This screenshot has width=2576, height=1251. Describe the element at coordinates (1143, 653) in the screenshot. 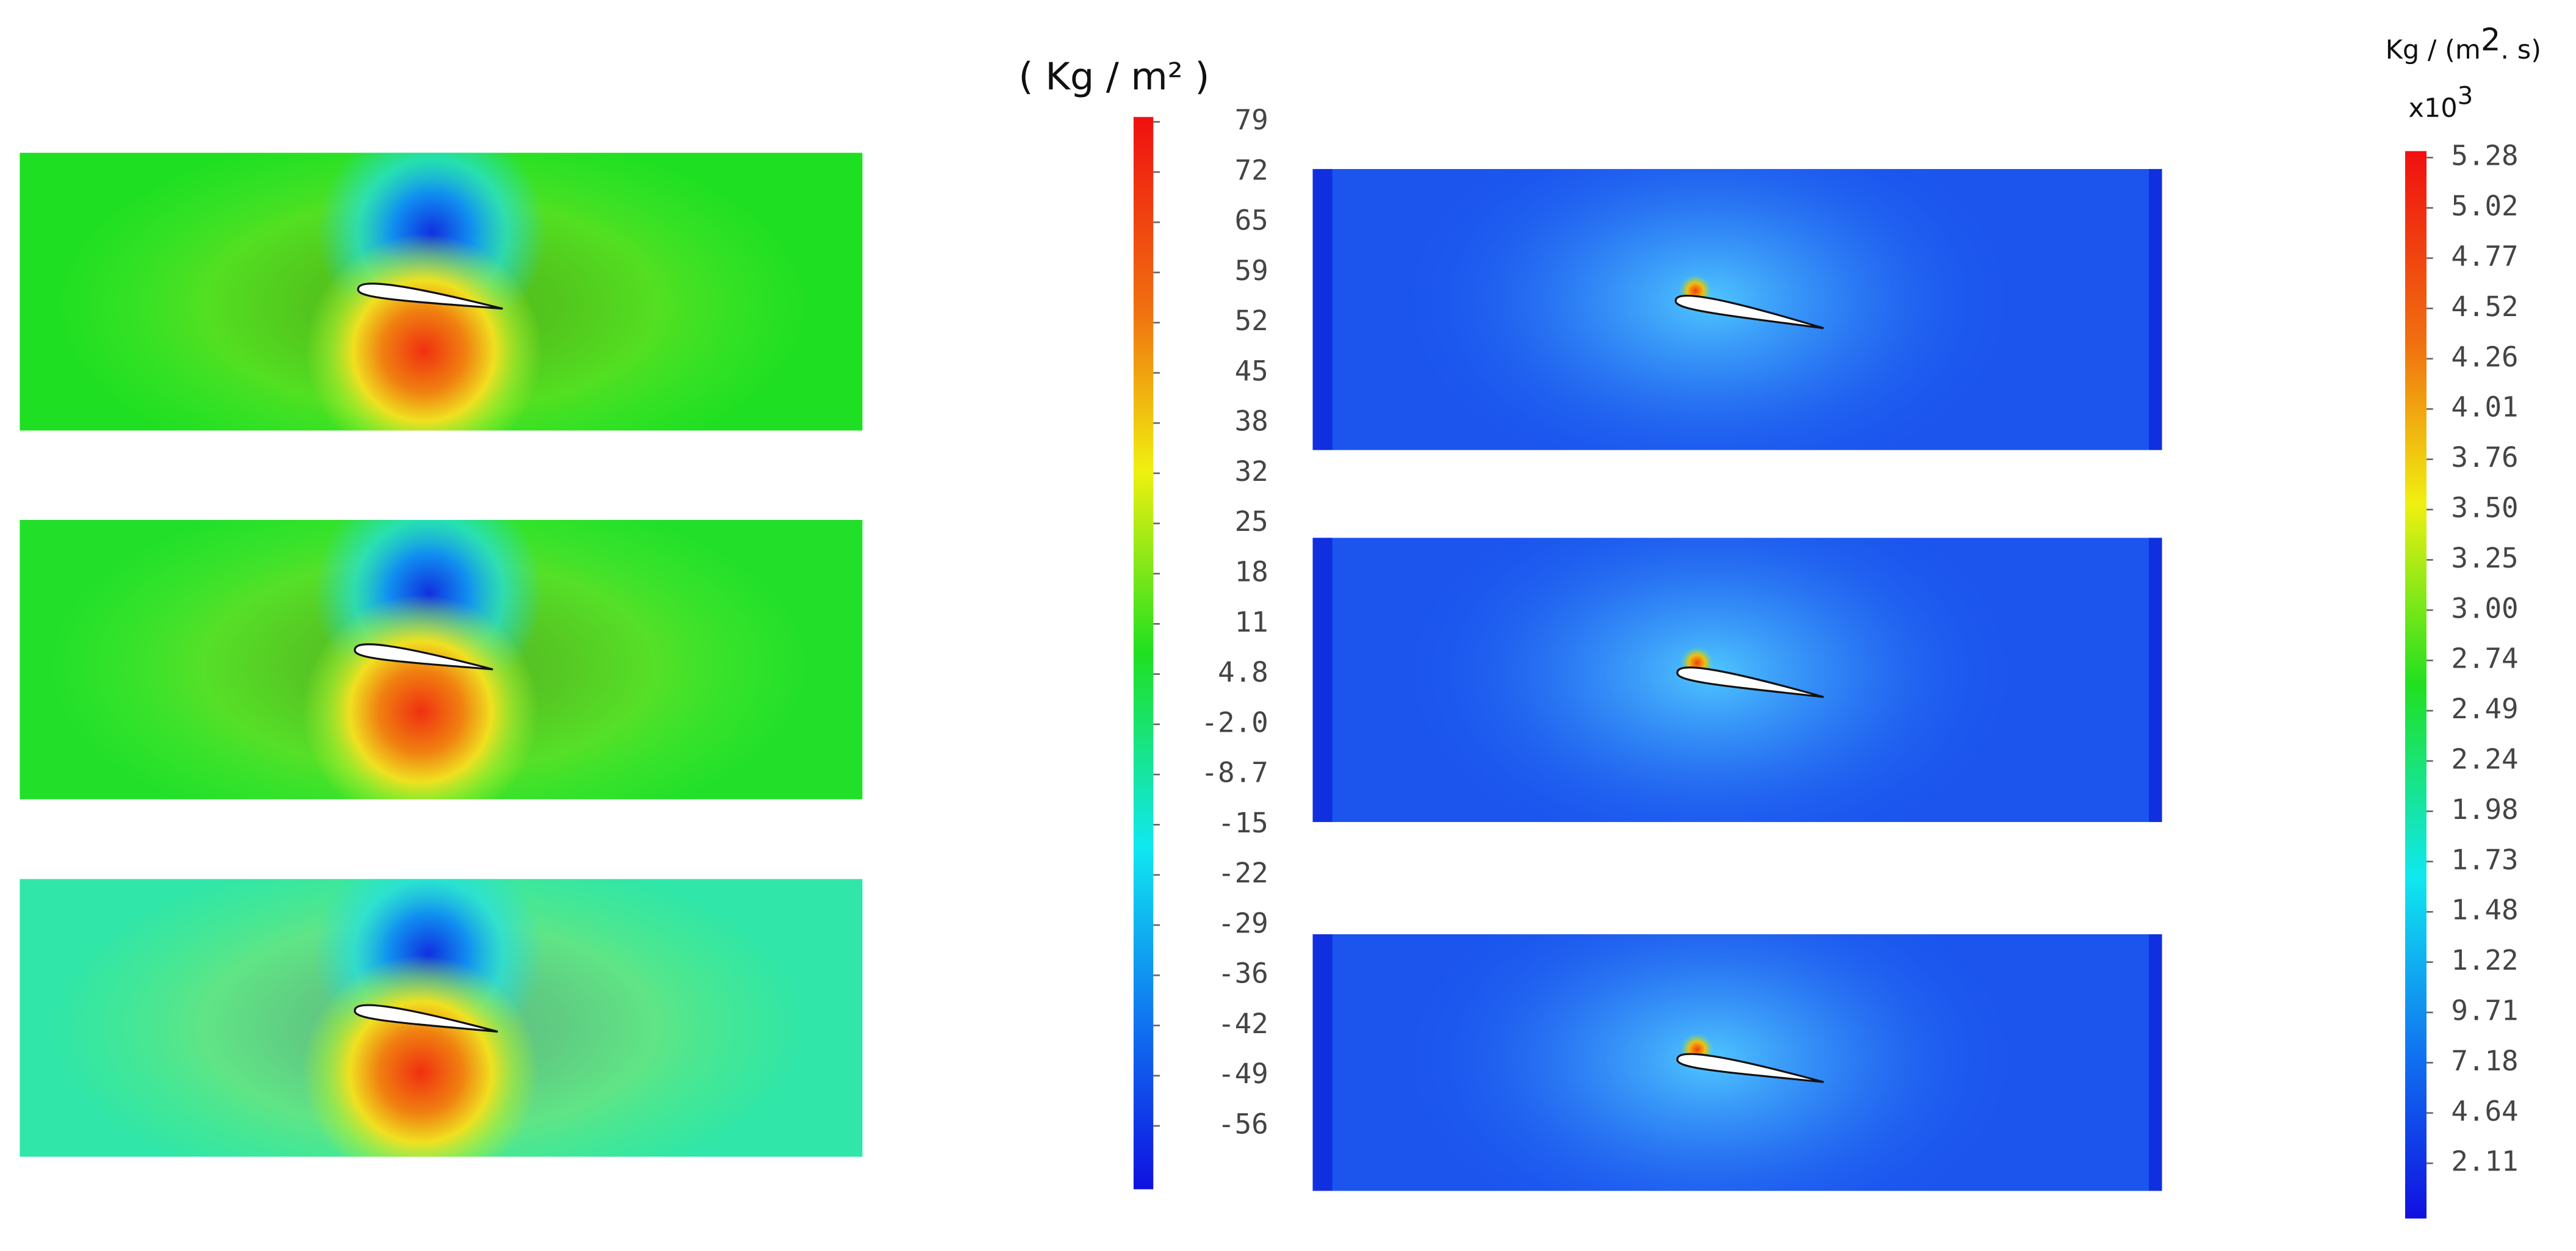

I see `left-colorbar` at that location.